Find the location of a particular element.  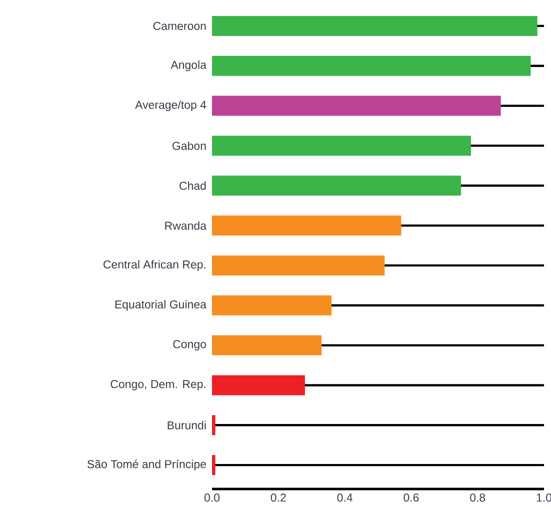

y-tick-label: Cameroon is located at coordinates (179, 26).